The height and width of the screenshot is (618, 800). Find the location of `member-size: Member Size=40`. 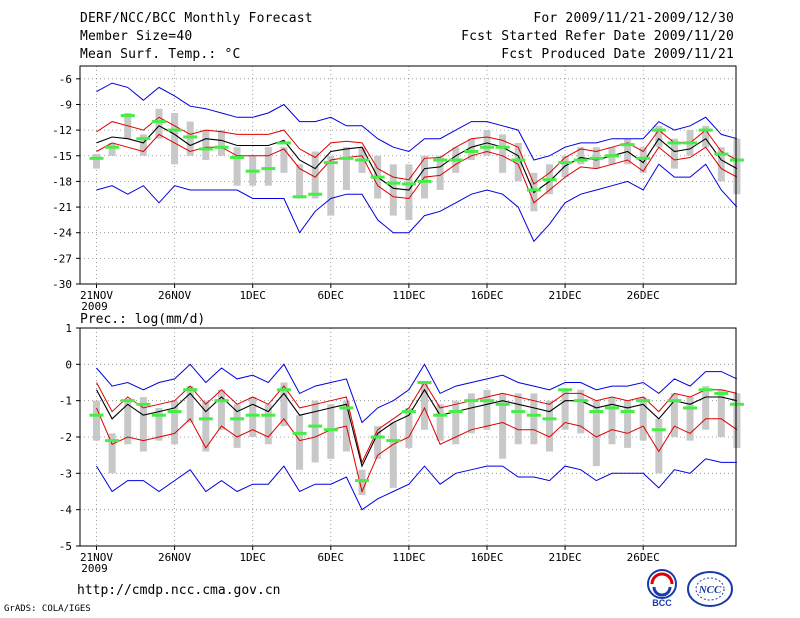

member-size: Member Size=40 is located at coordinates (136, 36).